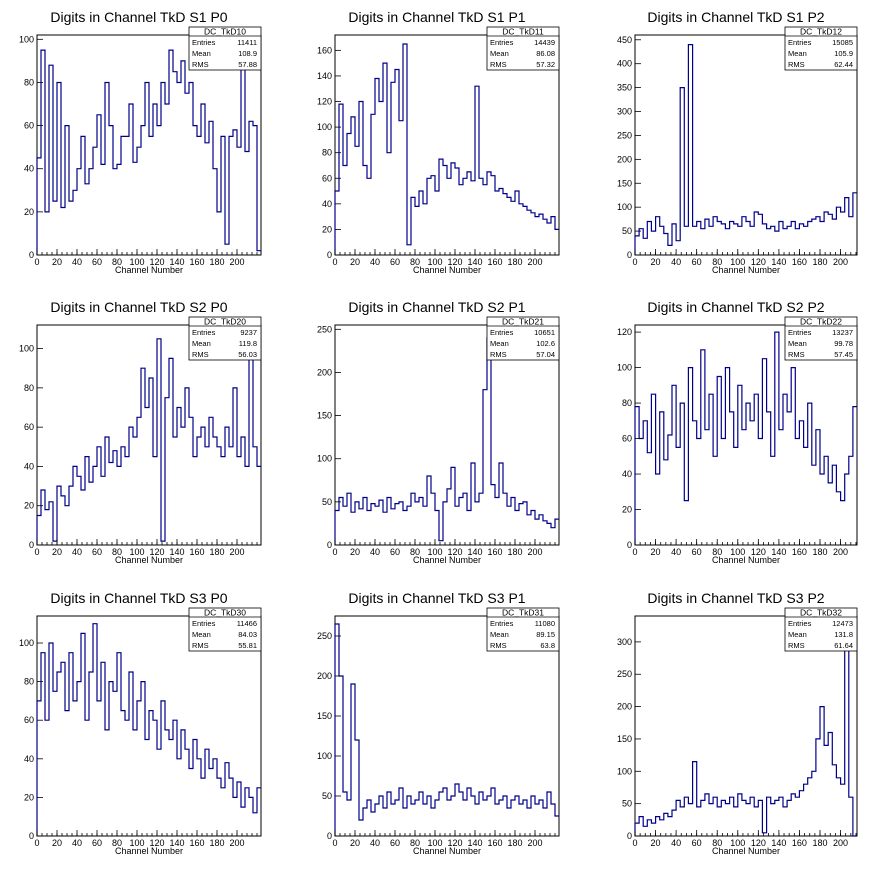 This screenshot has width=896, height=872. What do you see at coordinates (624, 332) in the screenshot?
I see `y-tick-label: 120` at bounding box center [624, 332].